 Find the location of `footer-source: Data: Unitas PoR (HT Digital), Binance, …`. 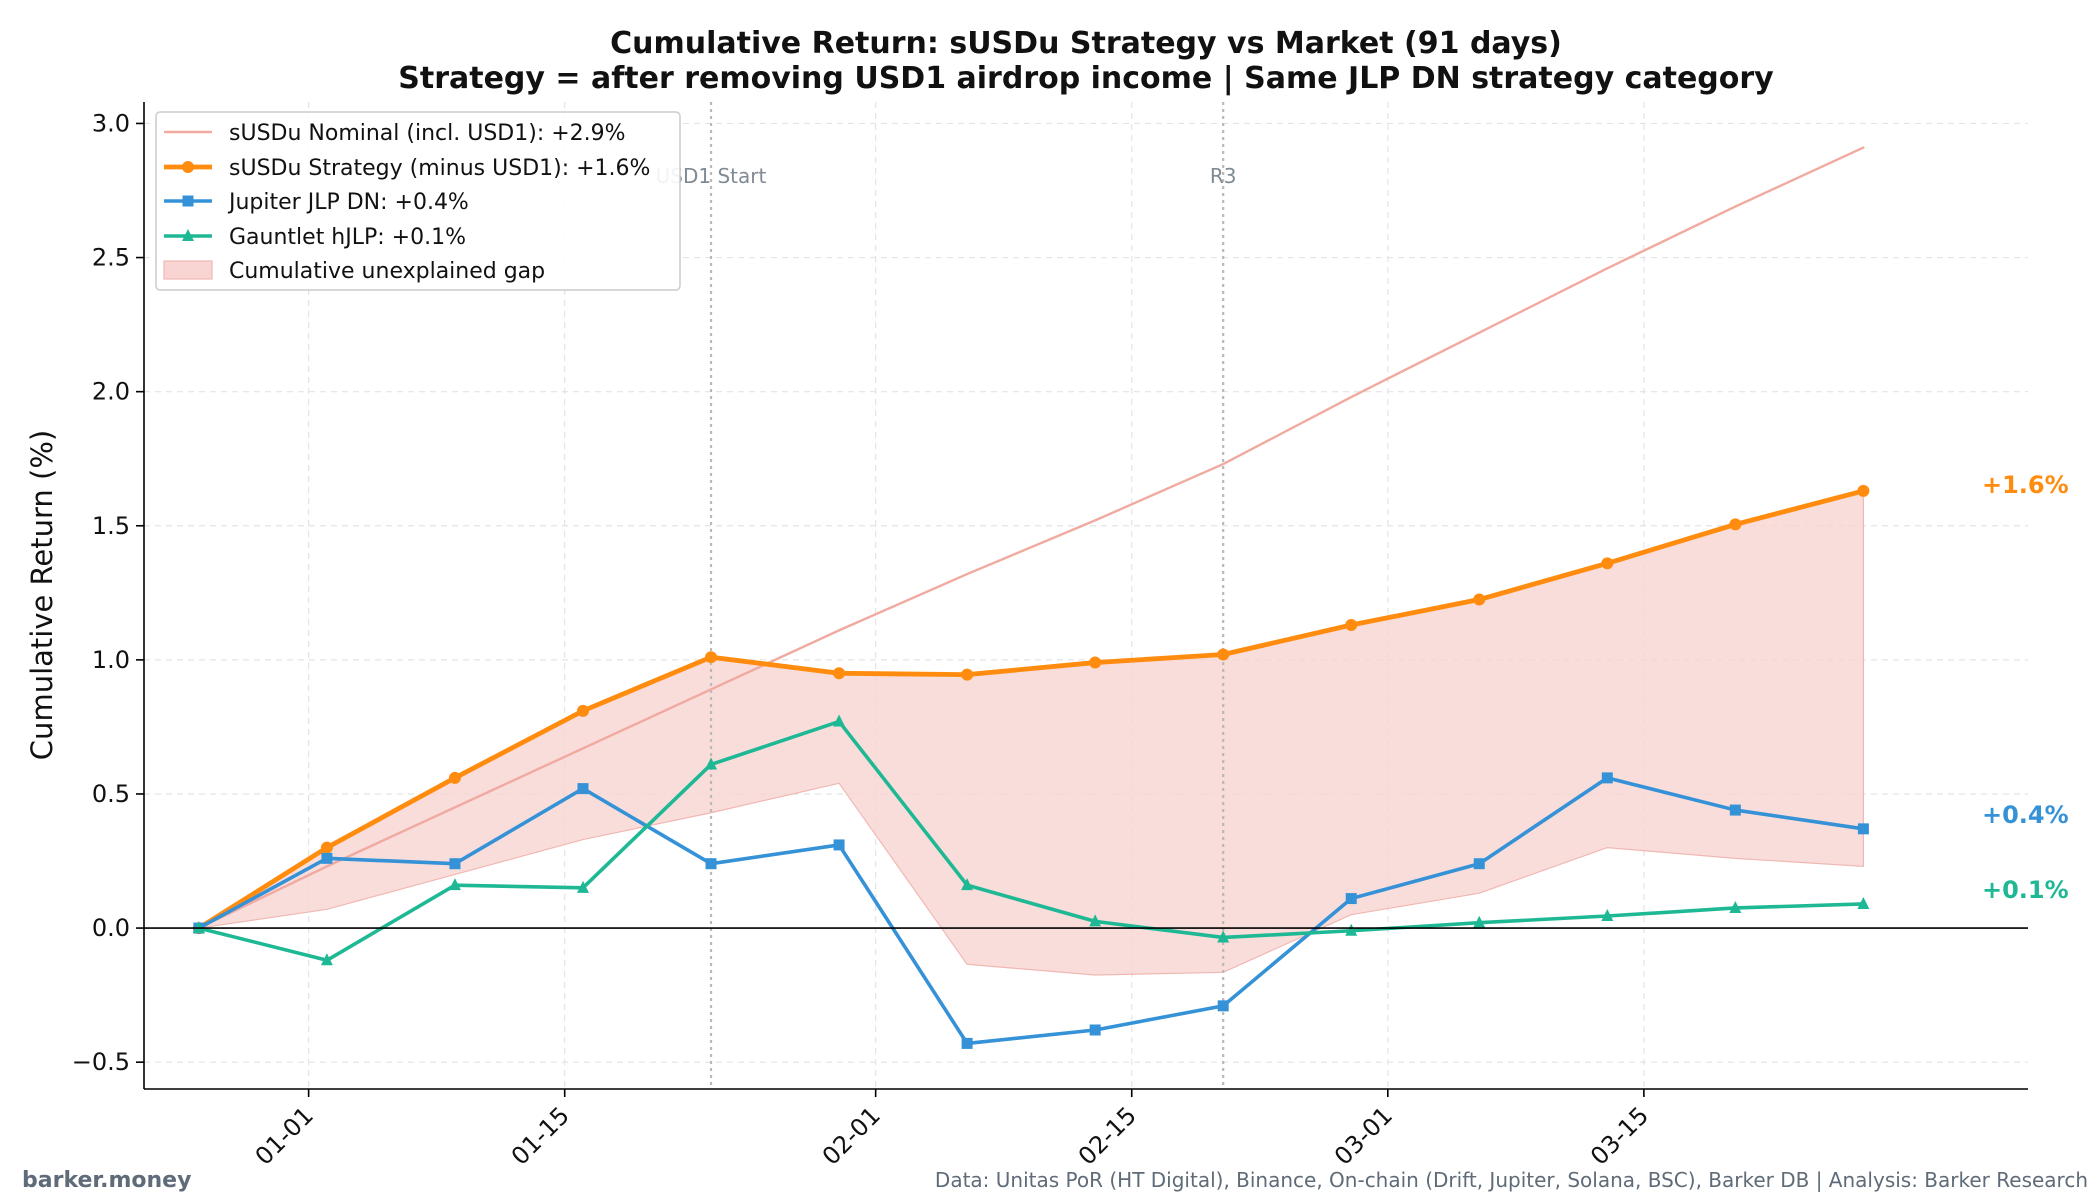

footer-source: Data: Unitas PoR (HT Digital), Binance, … is located at coordinates (1511, 1180).